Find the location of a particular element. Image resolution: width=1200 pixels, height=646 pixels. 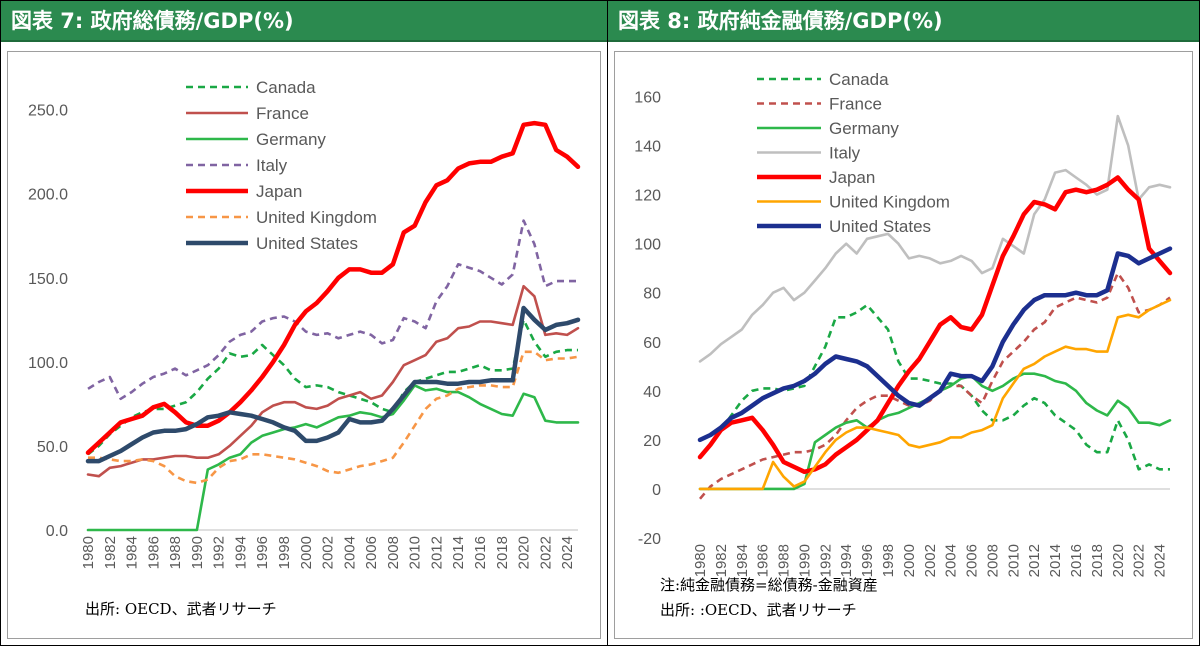

right-definition-note: 注:純金融債務=総債務-金融資産 is located at coordinates (769, 585).